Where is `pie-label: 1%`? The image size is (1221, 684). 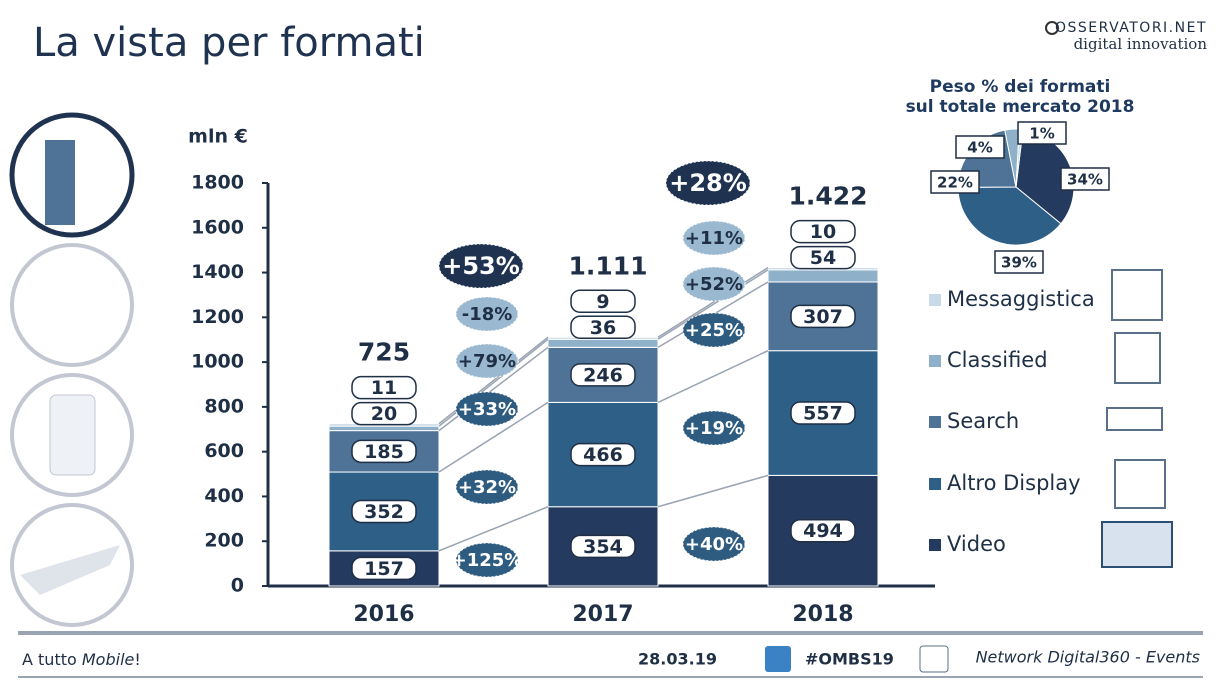 pie-label: 1% is located at coordinates (1041, 134).